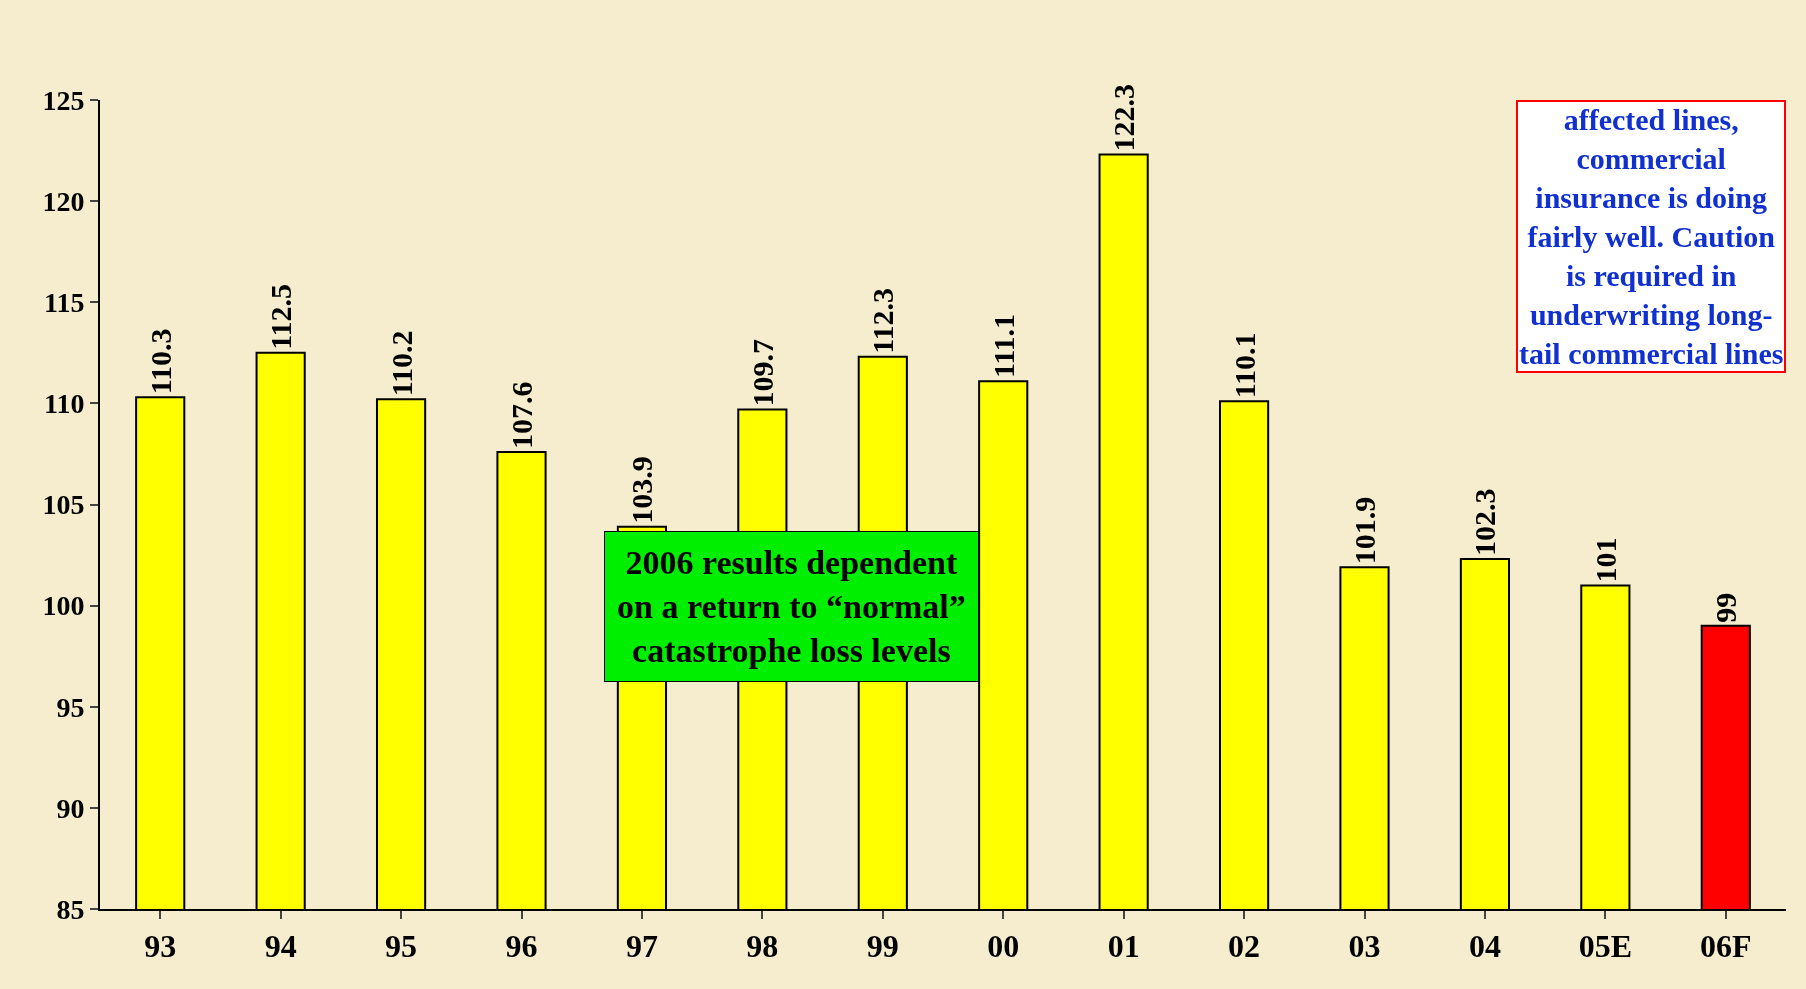 Image resolution: width=1806 pixels, height=989 pixels. Describe the element at coordinates (762, 372) in the screenshot. I see `data-label: 109.7` at that location.